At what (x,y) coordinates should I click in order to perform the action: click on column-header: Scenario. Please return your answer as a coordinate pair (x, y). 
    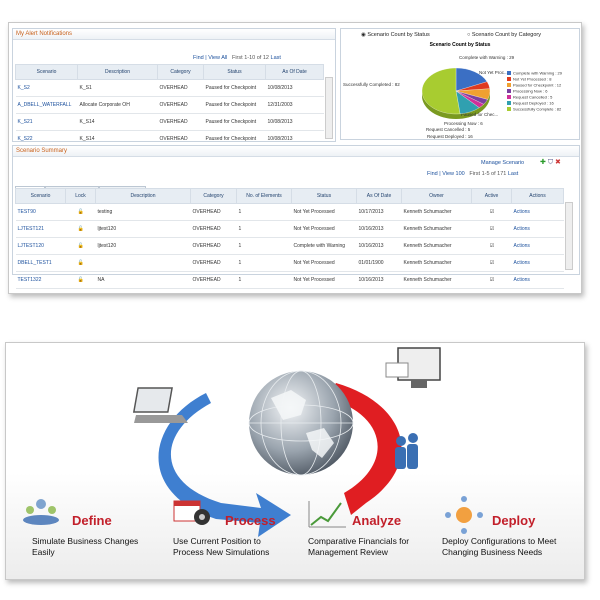
    Looking at the image, I should click on (40, 196).